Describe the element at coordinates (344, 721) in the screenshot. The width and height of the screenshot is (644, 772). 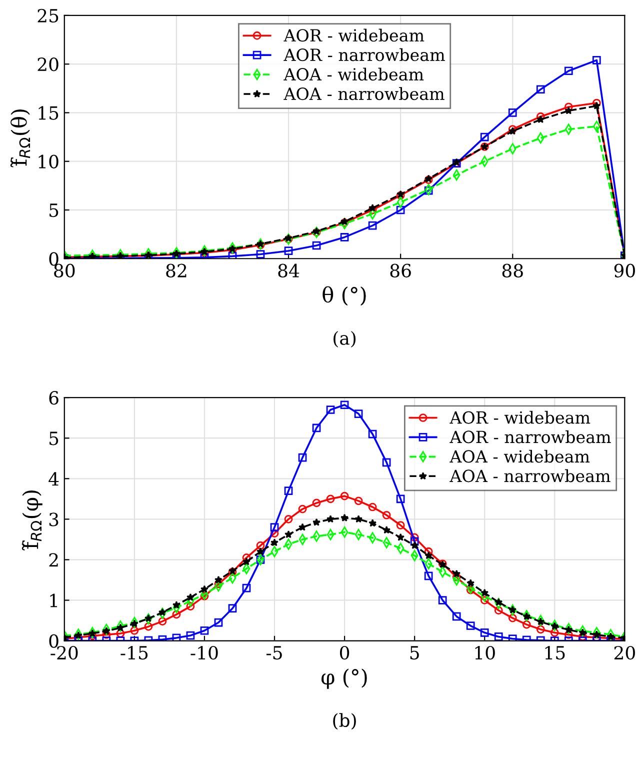
I see `text: (b)` at that location.